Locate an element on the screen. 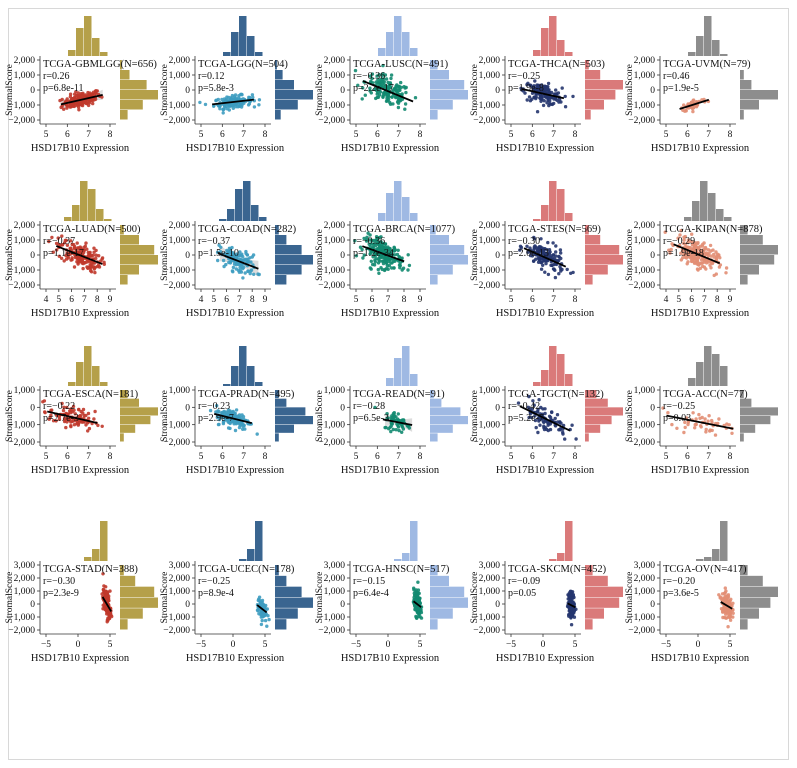  p-value: p=1.9e-5 is located at coordinates (681, 88).